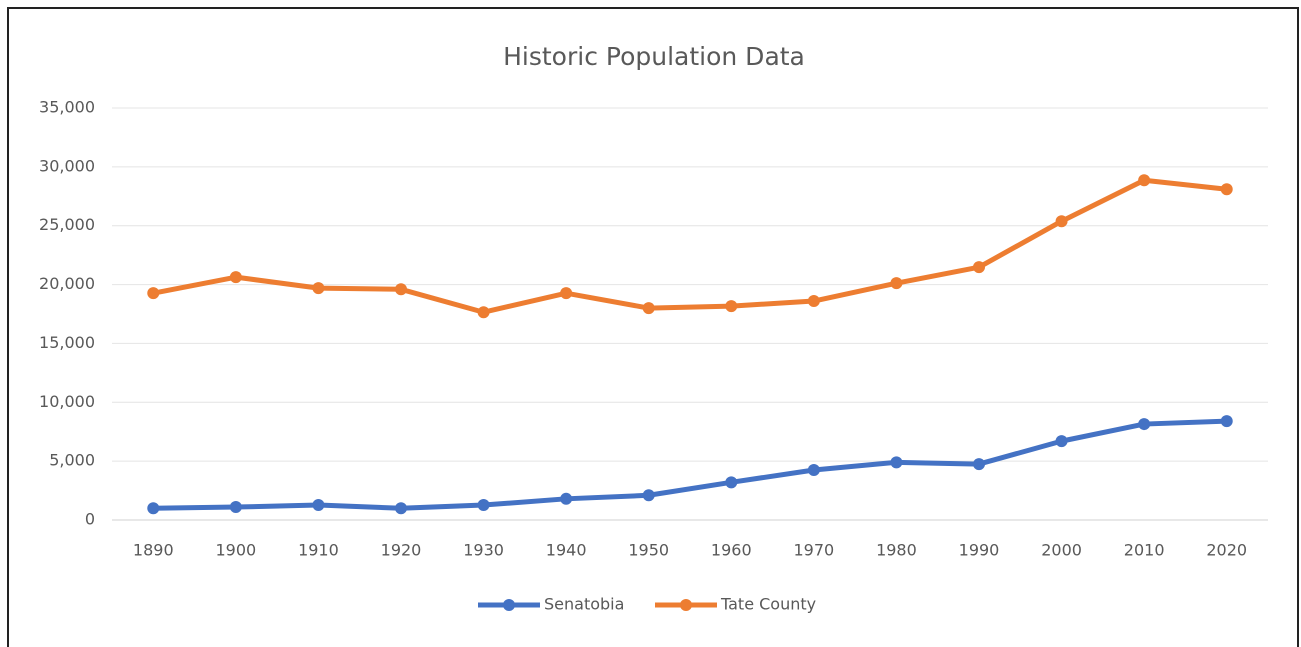 The height and width of the screenshot is (647, 1301). Describe the element at coordinates (318, 550) in the screenshot. I see `x-tick-label: 1910` at that location.